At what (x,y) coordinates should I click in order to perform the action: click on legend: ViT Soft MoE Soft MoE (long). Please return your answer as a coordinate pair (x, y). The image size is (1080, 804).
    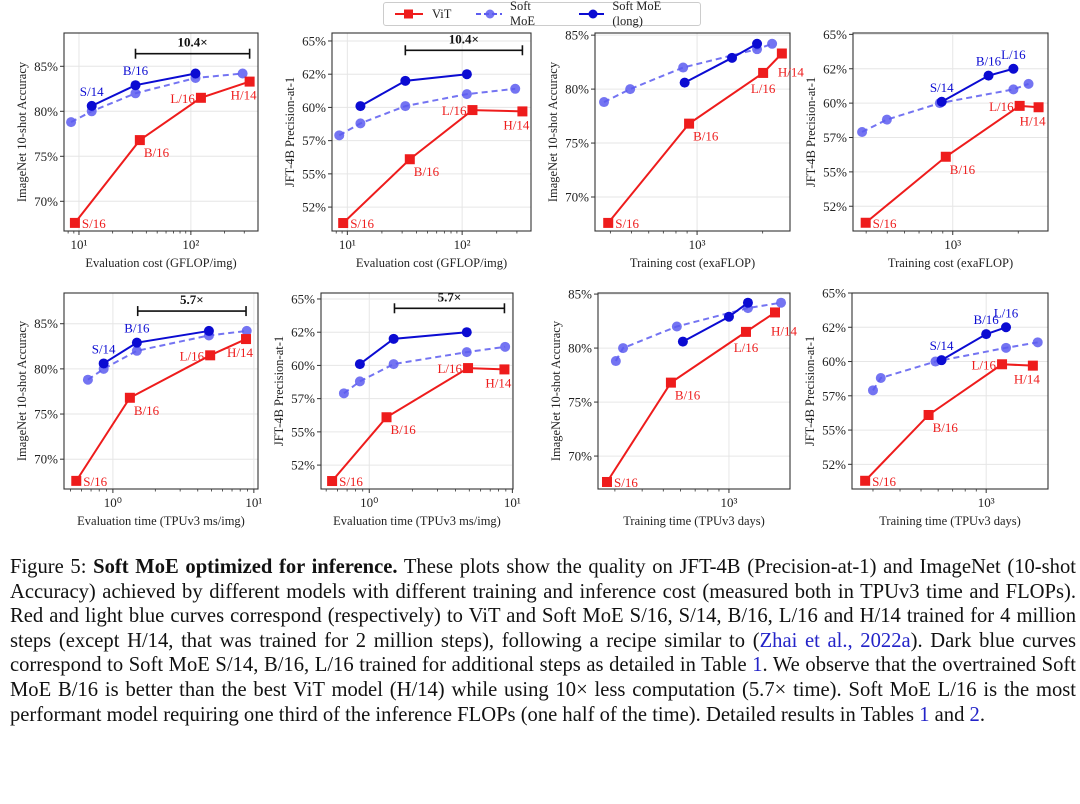
    Looking at the image, I should click on (542, 14).